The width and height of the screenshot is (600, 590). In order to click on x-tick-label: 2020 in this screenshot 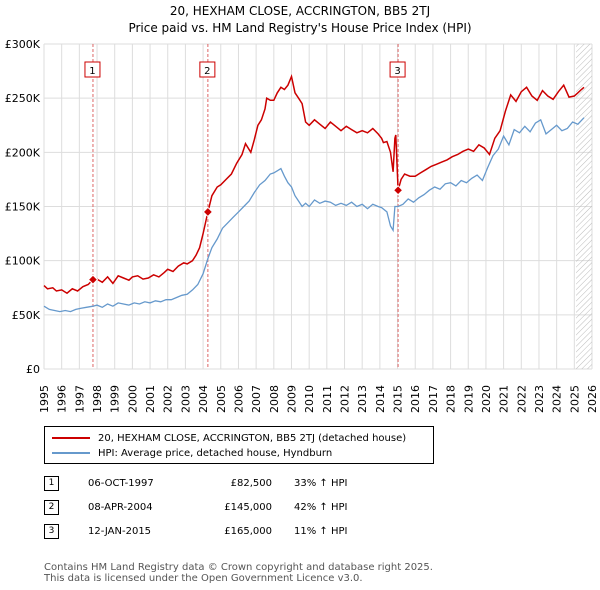, I will do `click(486, 399)`.